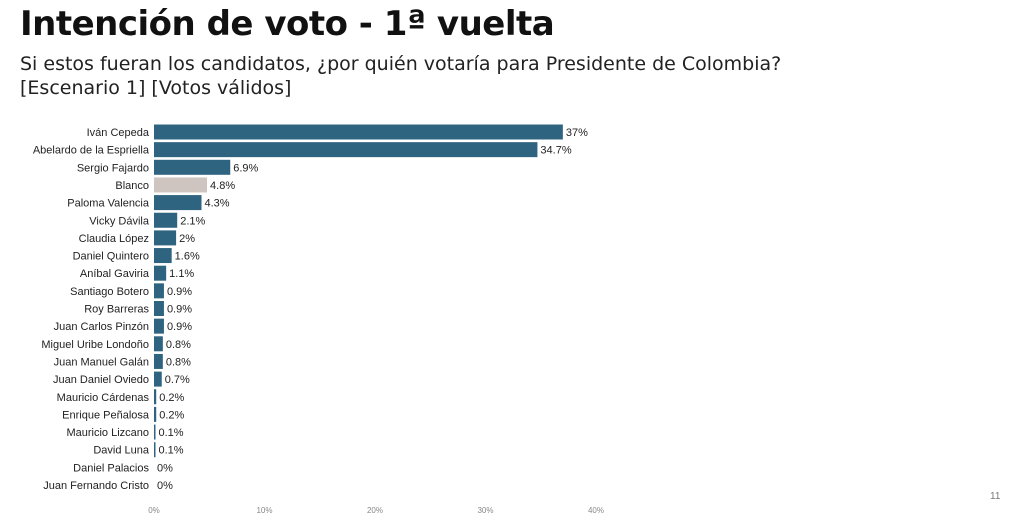 This screenshot has height=520, width=1024. What do you see at coordinates (222, 186) in the screenshot?
I see `value-label: 4.8%` at bounding box center [222, 186].